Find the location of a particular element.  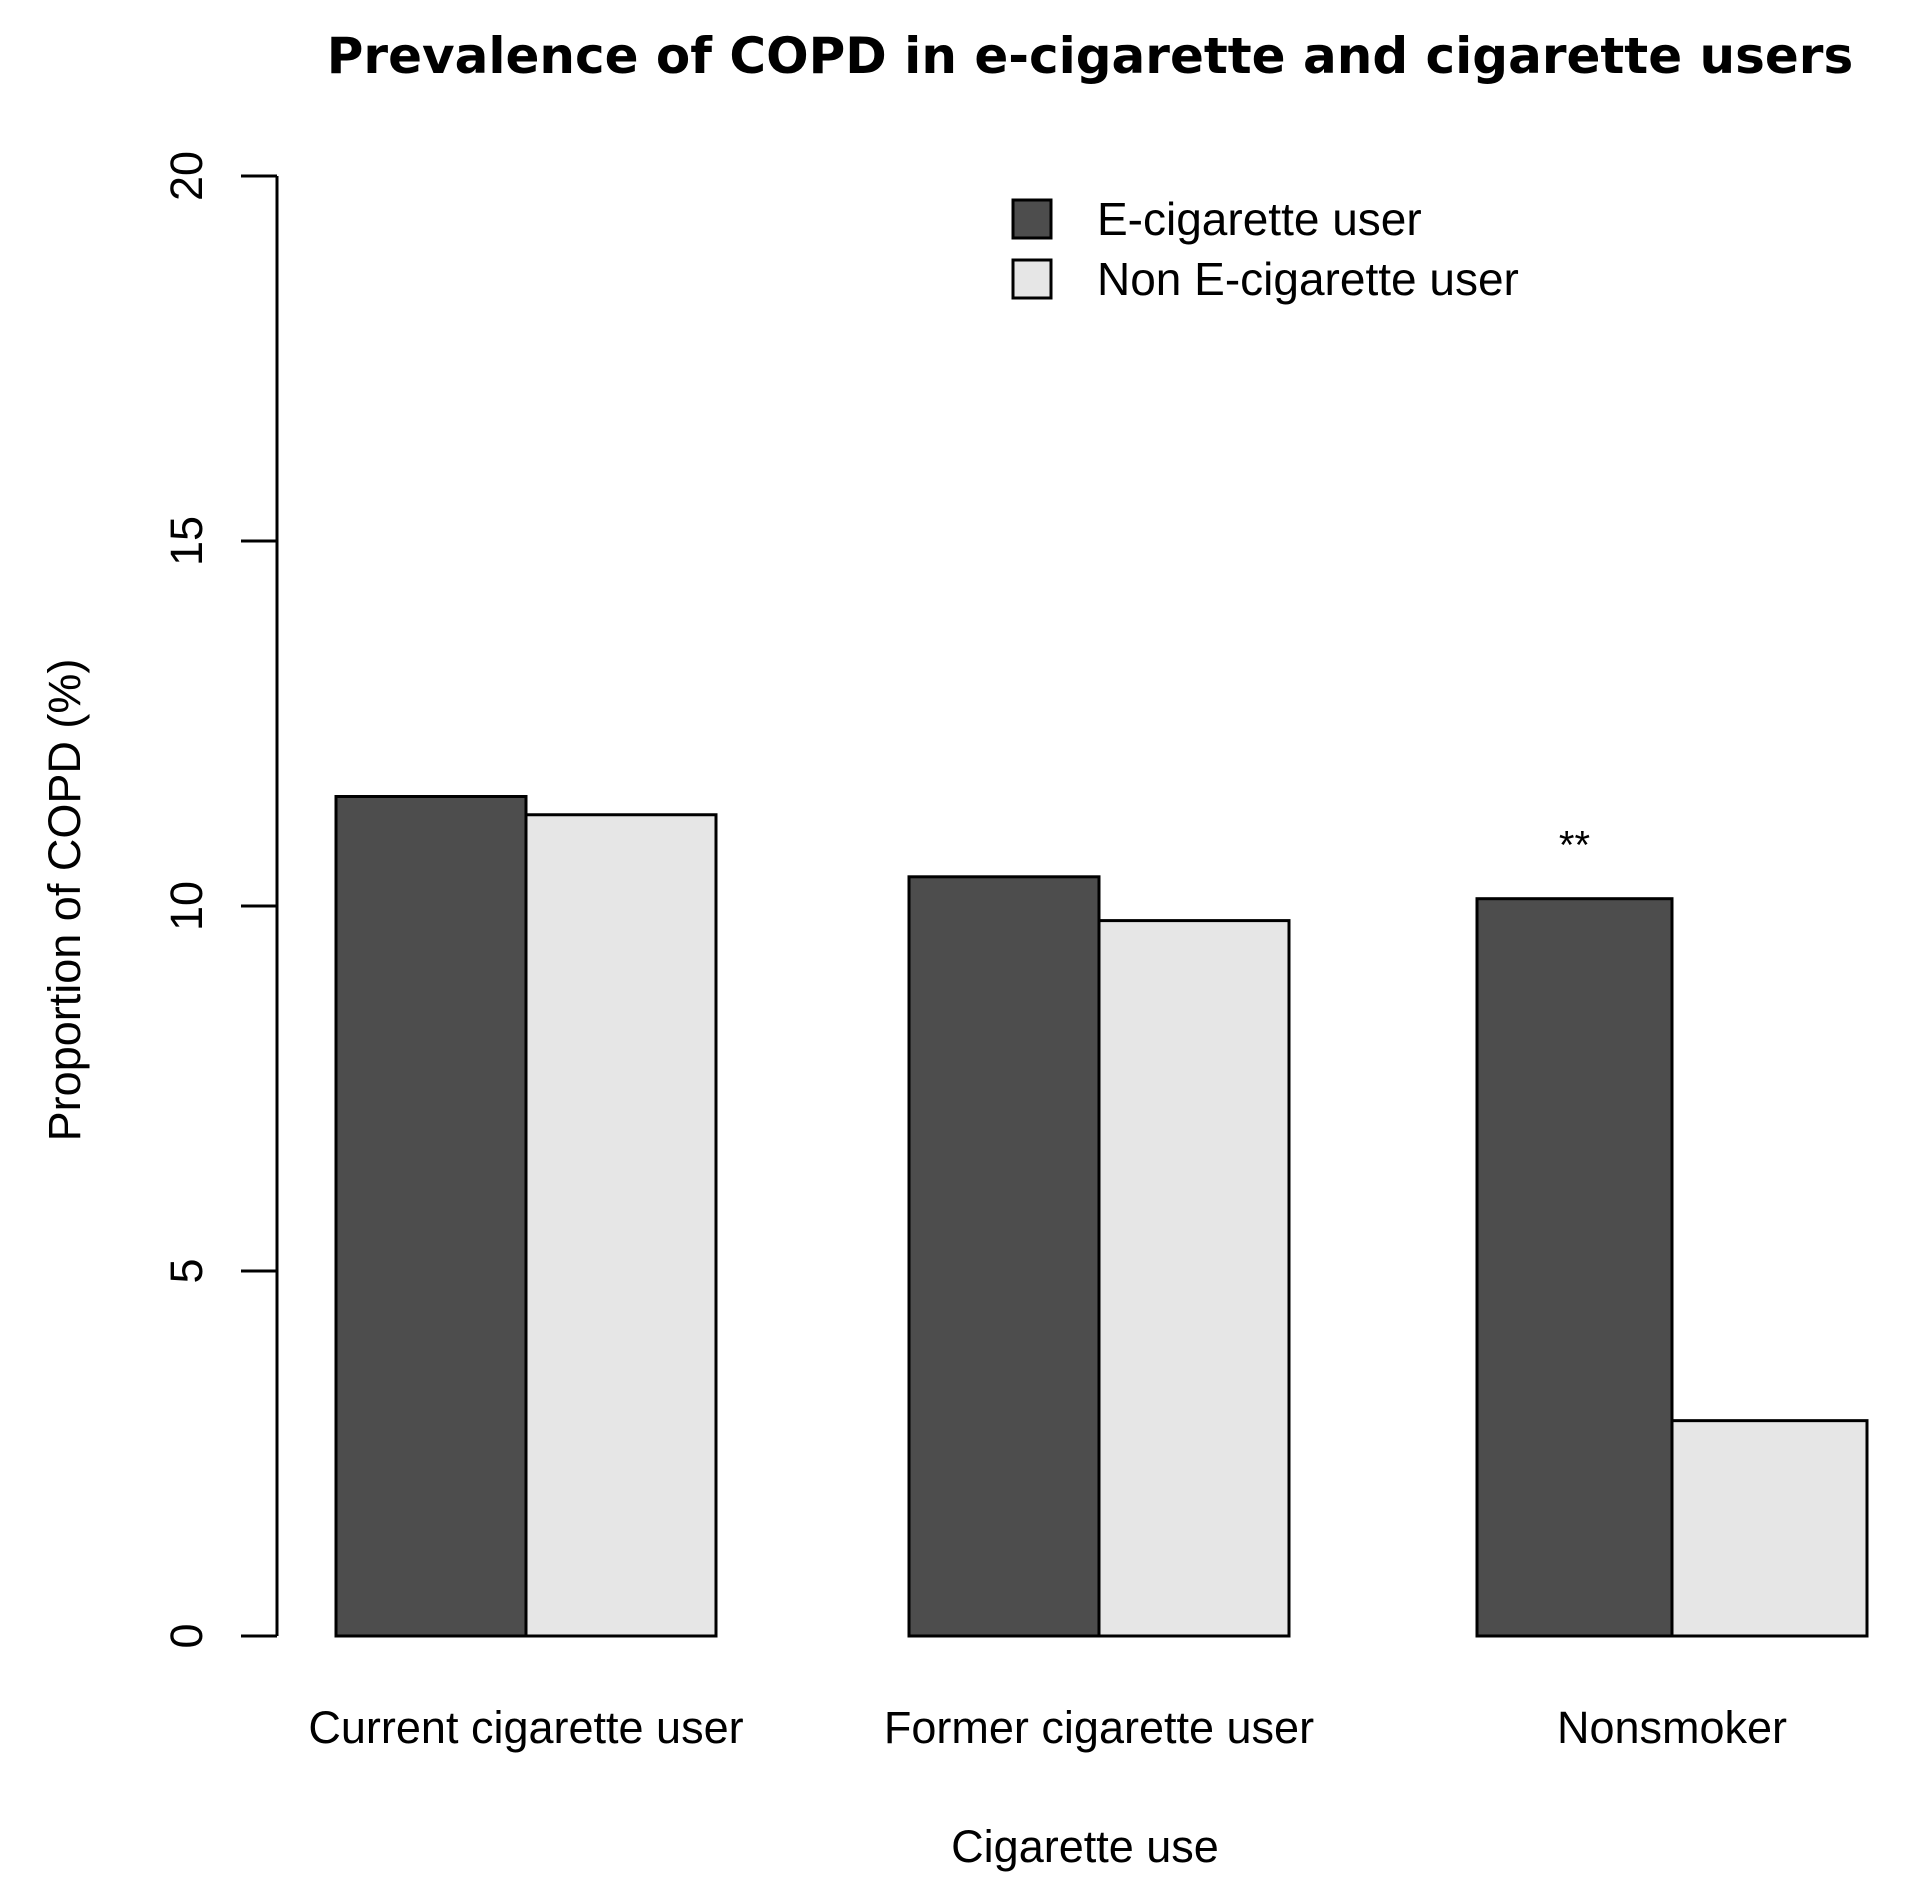

x-tick-label: Nonsmoker is located at coordinates (1672, 1727).